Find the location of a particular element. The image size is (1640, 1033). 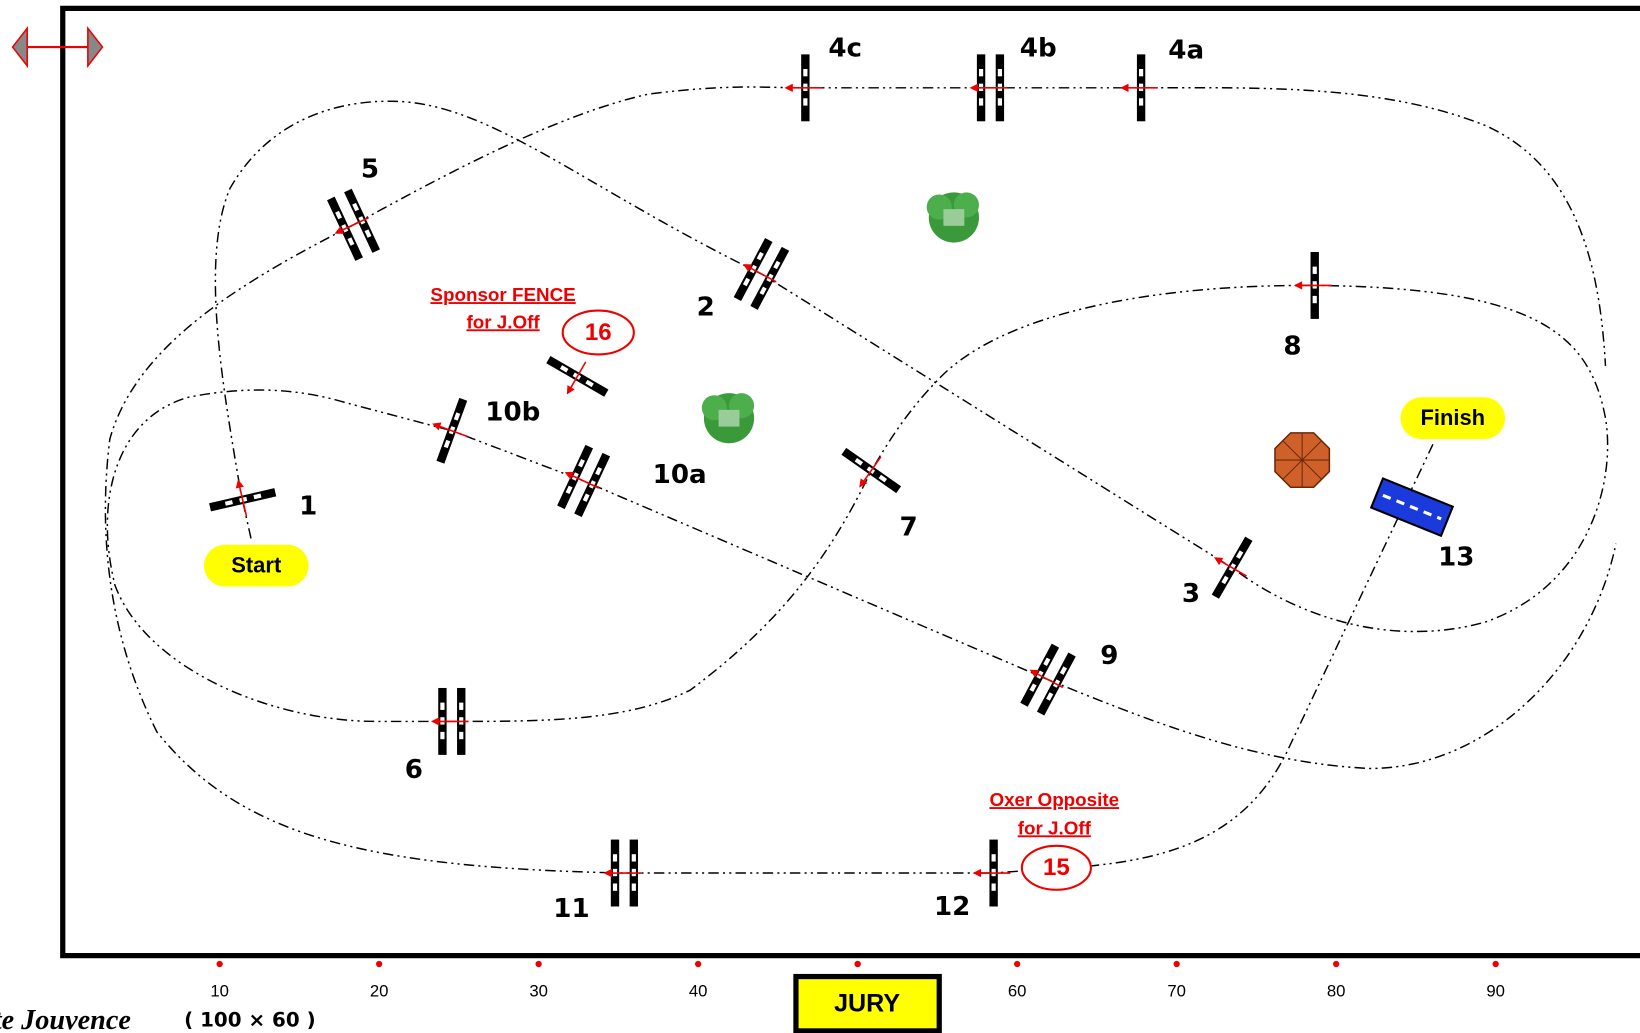

start-label: Start is located at coordinates (256, 564).